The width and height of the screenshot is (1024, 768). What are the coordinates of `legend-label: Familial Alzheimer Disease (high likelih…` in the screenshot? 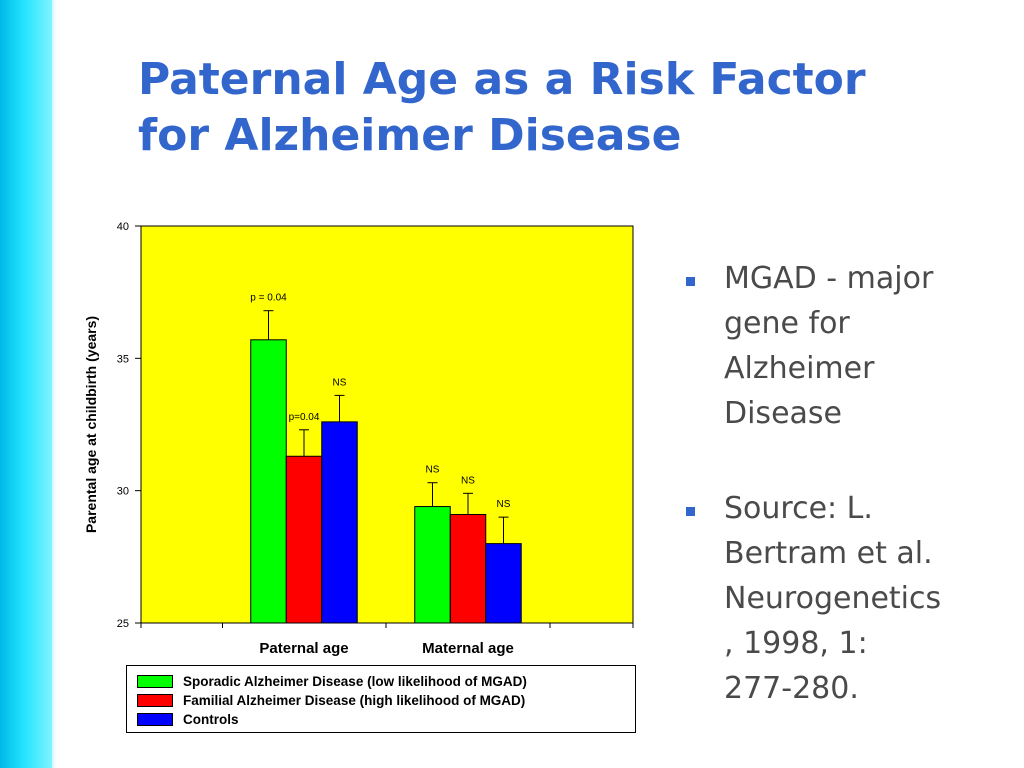 It's located at (354, 700).